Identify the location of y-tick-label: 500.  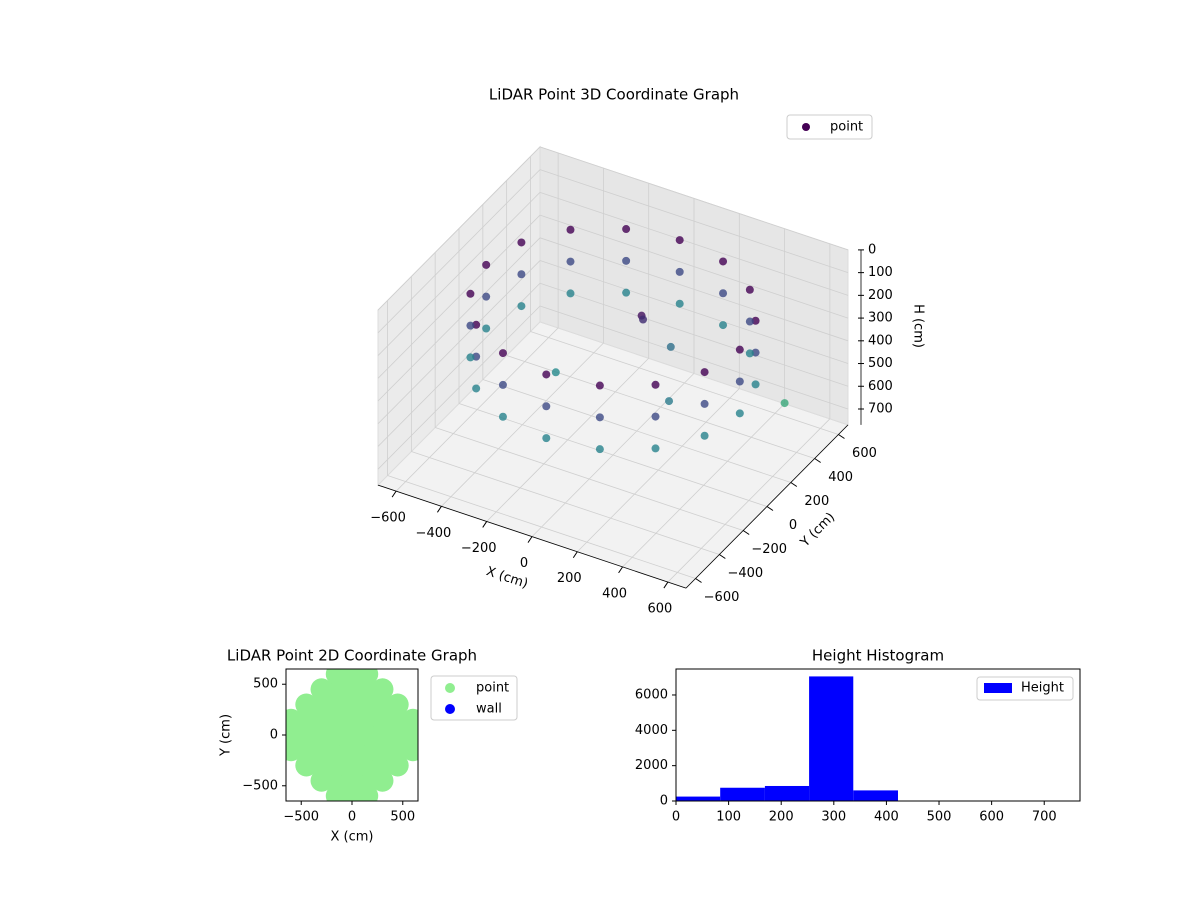
(265, 684).